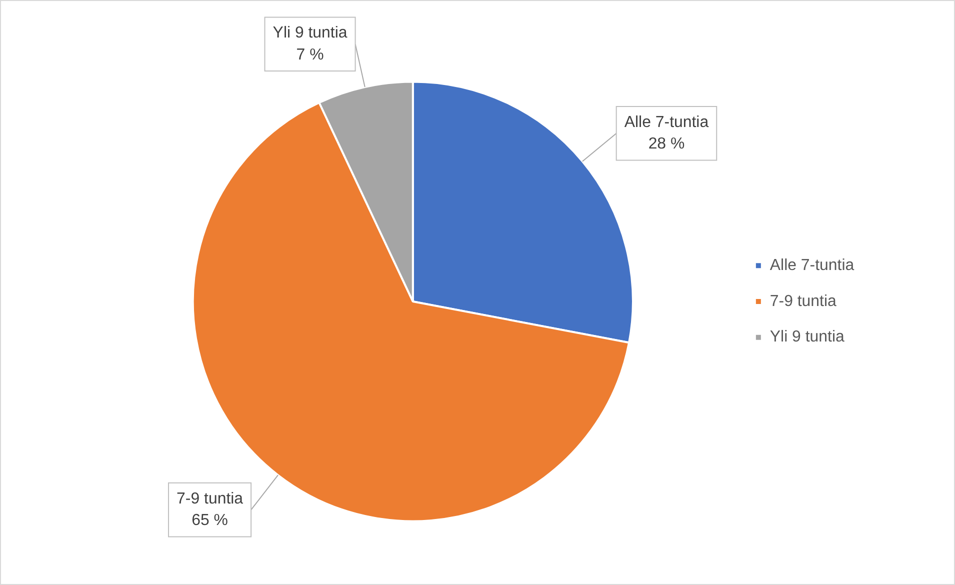 This screenshot has height=585, width=955. Describe the element at coordinates (666, 144) in the screenshot. I see `data-label: 28 %` at that location.